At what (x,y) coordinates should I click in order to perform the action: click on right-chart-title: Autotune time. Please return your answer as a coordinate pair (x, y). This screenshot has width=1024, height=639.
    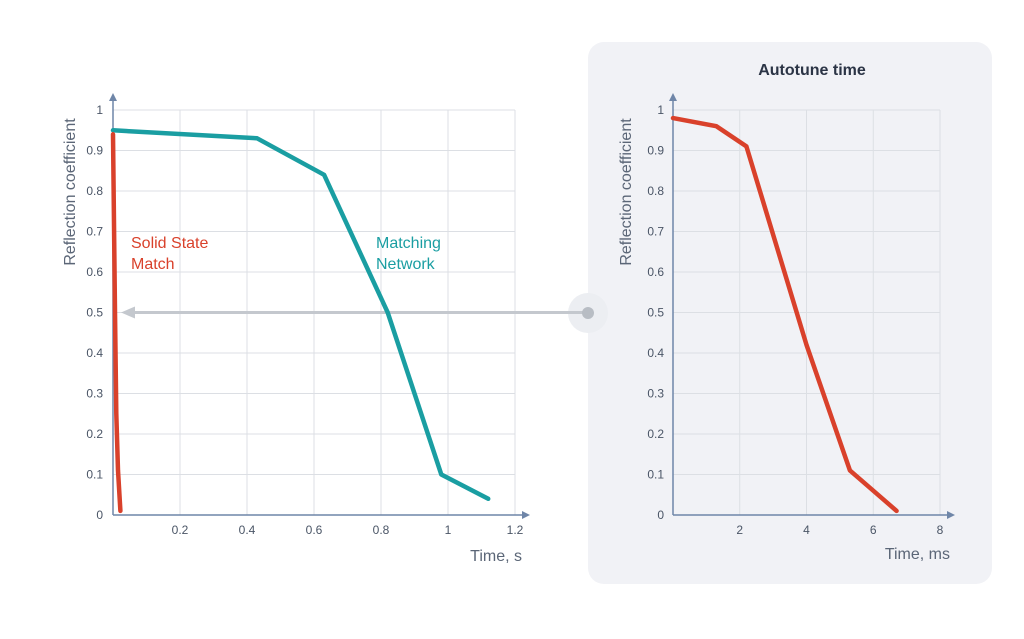
    Looking at the image, I should click on (812, 70).